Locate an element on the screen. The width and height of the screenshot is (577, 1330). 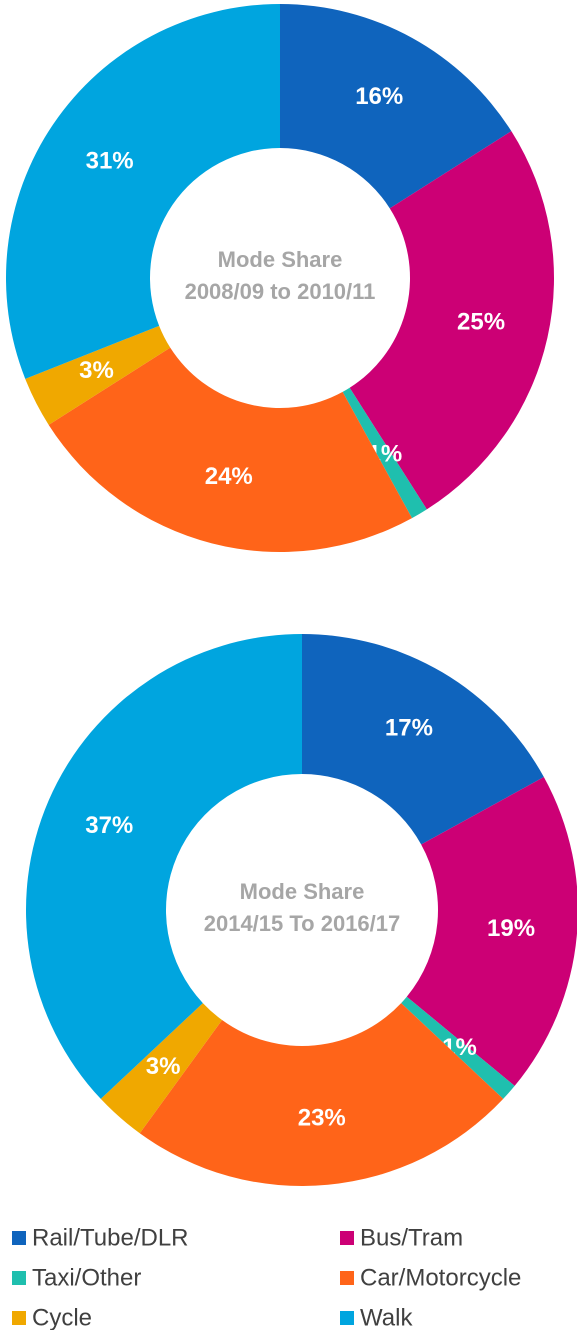
legend-label: Walk is located at coordinates (386, 1317).